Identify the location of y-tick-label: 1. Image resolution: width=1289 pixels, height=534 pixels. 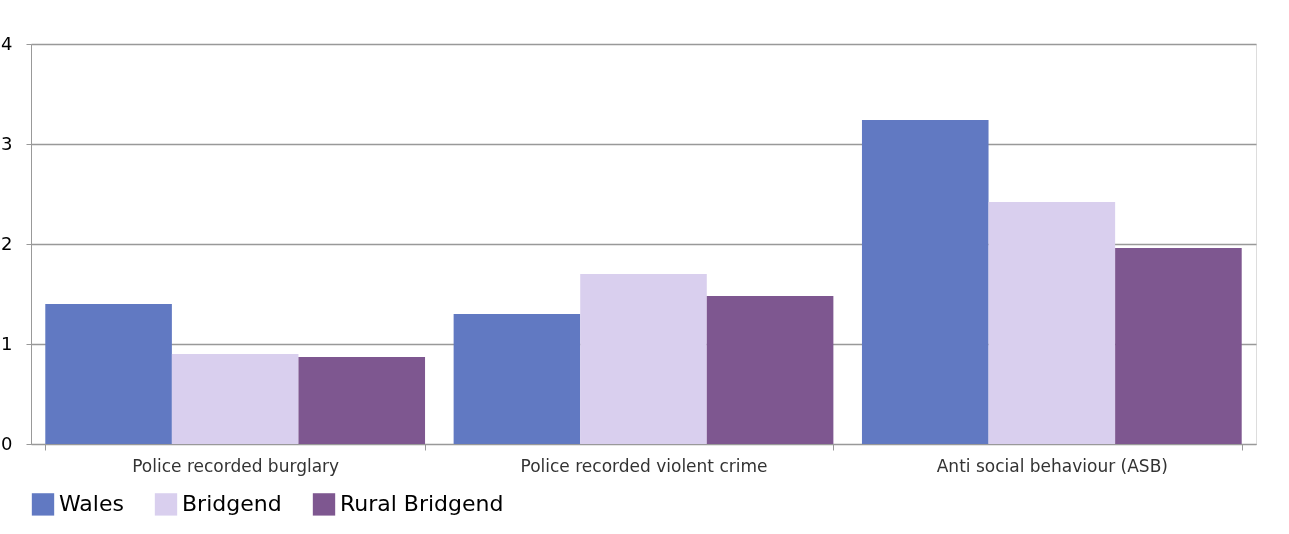
(7, 343).